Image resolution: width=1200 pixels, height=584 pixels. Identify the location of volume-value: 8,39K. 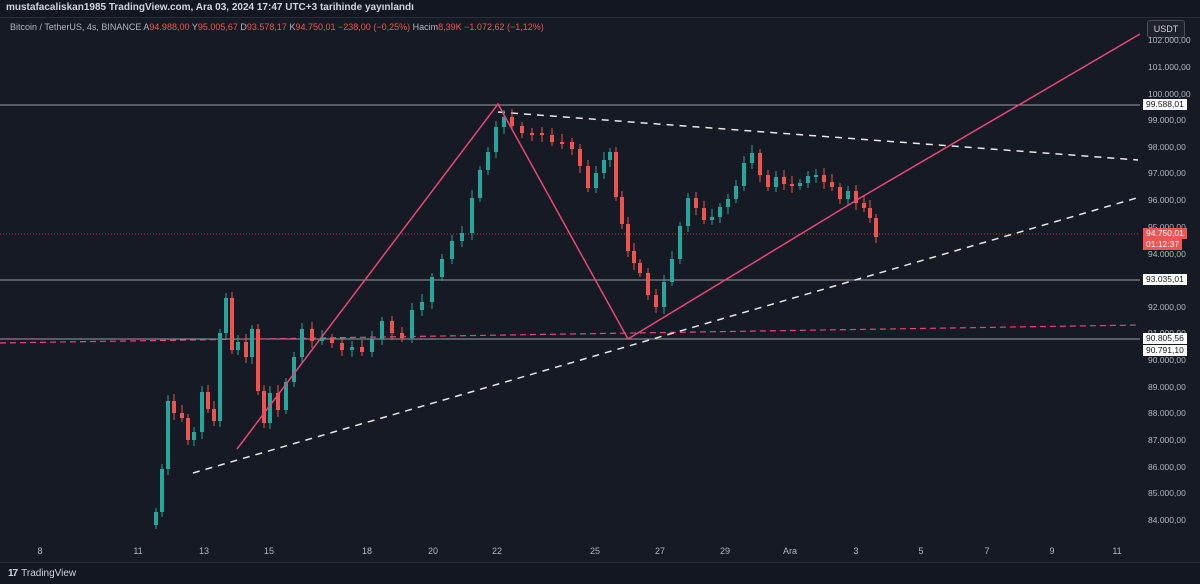
(450, 27).